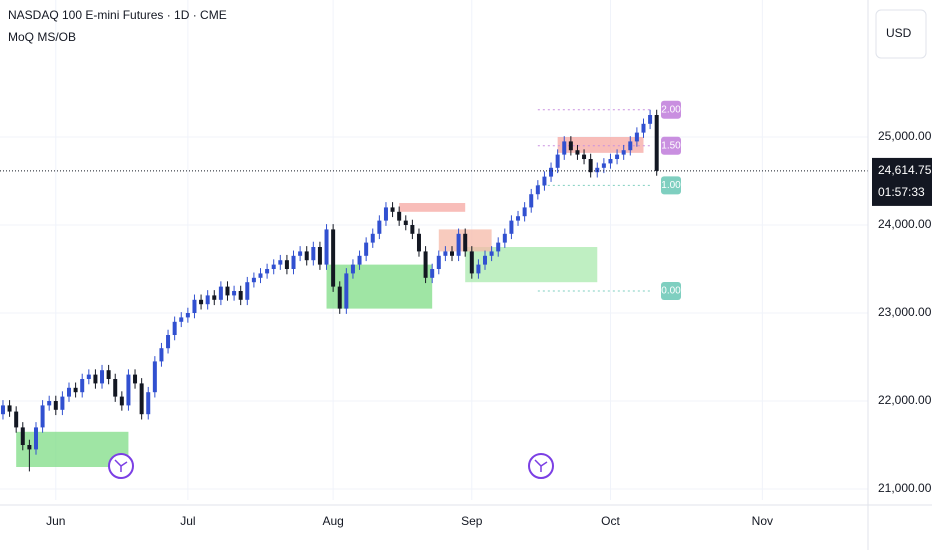  I want to click on x-tick-label: Sep, so click(472, 521).